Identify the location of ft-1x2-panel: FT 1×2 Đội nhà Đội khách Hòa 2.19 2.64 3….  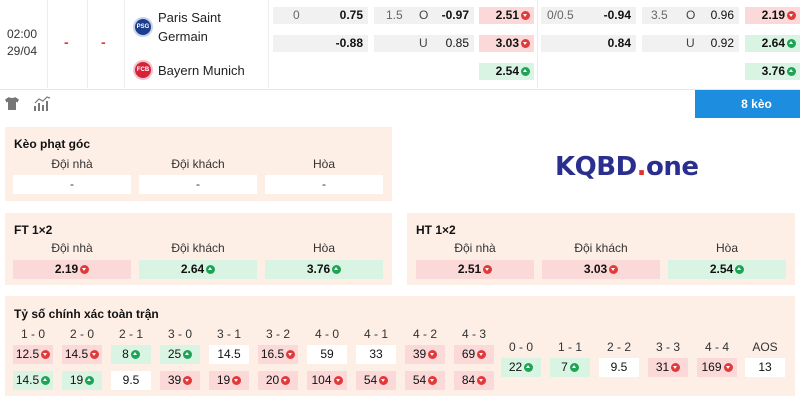
(198, 249).